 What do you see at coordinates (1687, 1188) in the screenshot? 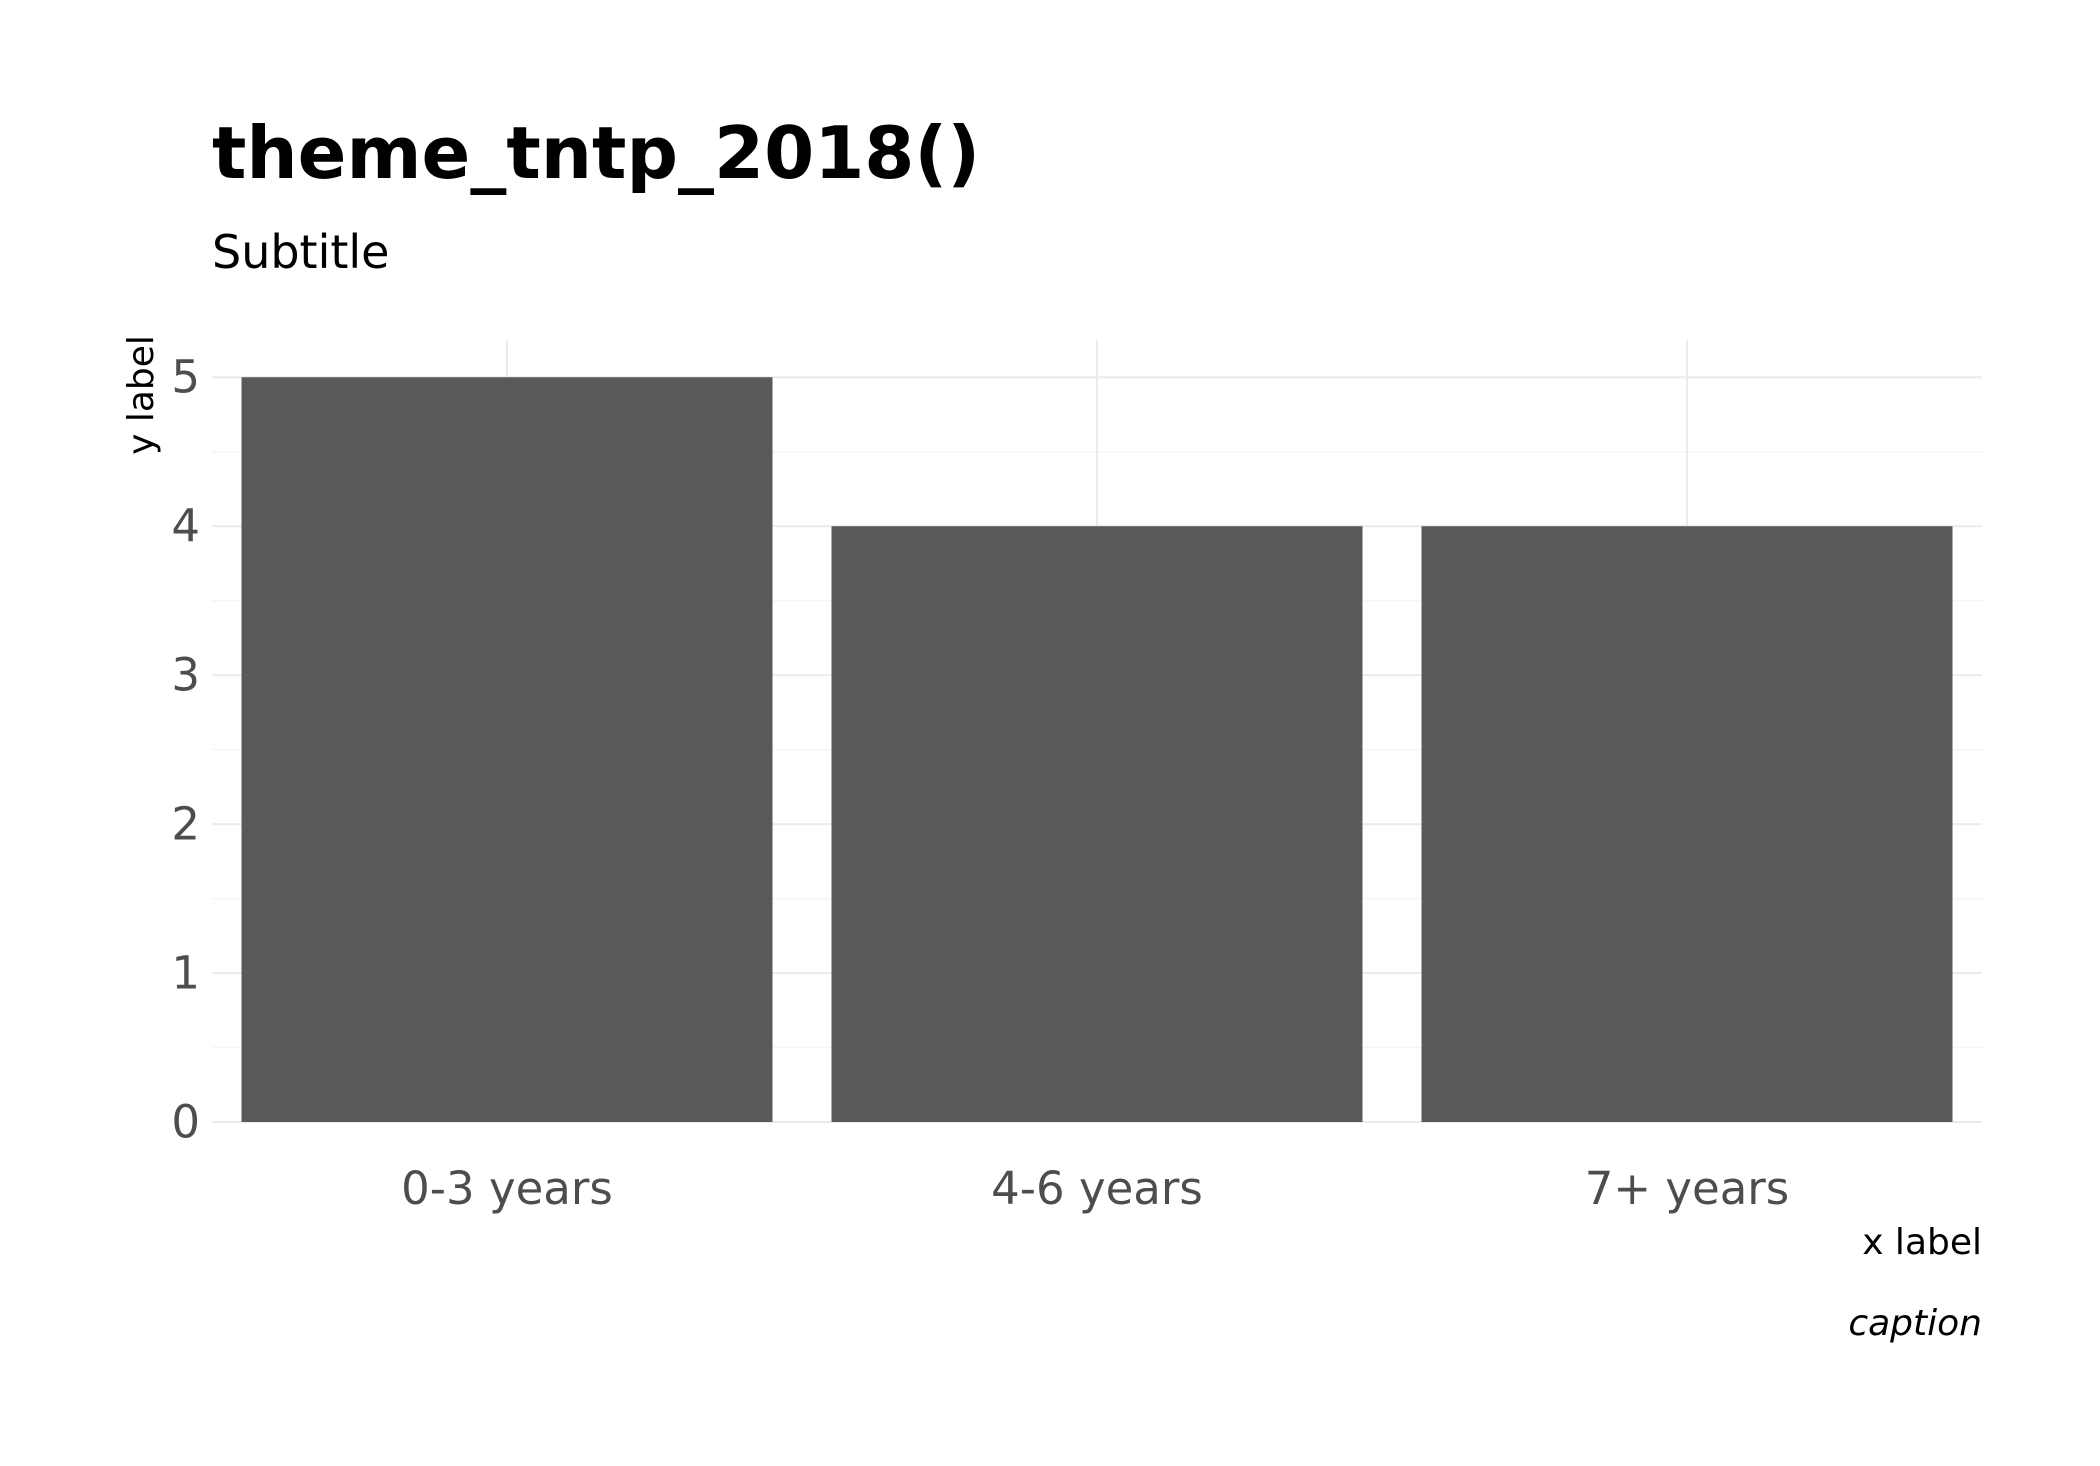
I see `x-tick-label: 7+ years` at bounding box center [1687, 1188].